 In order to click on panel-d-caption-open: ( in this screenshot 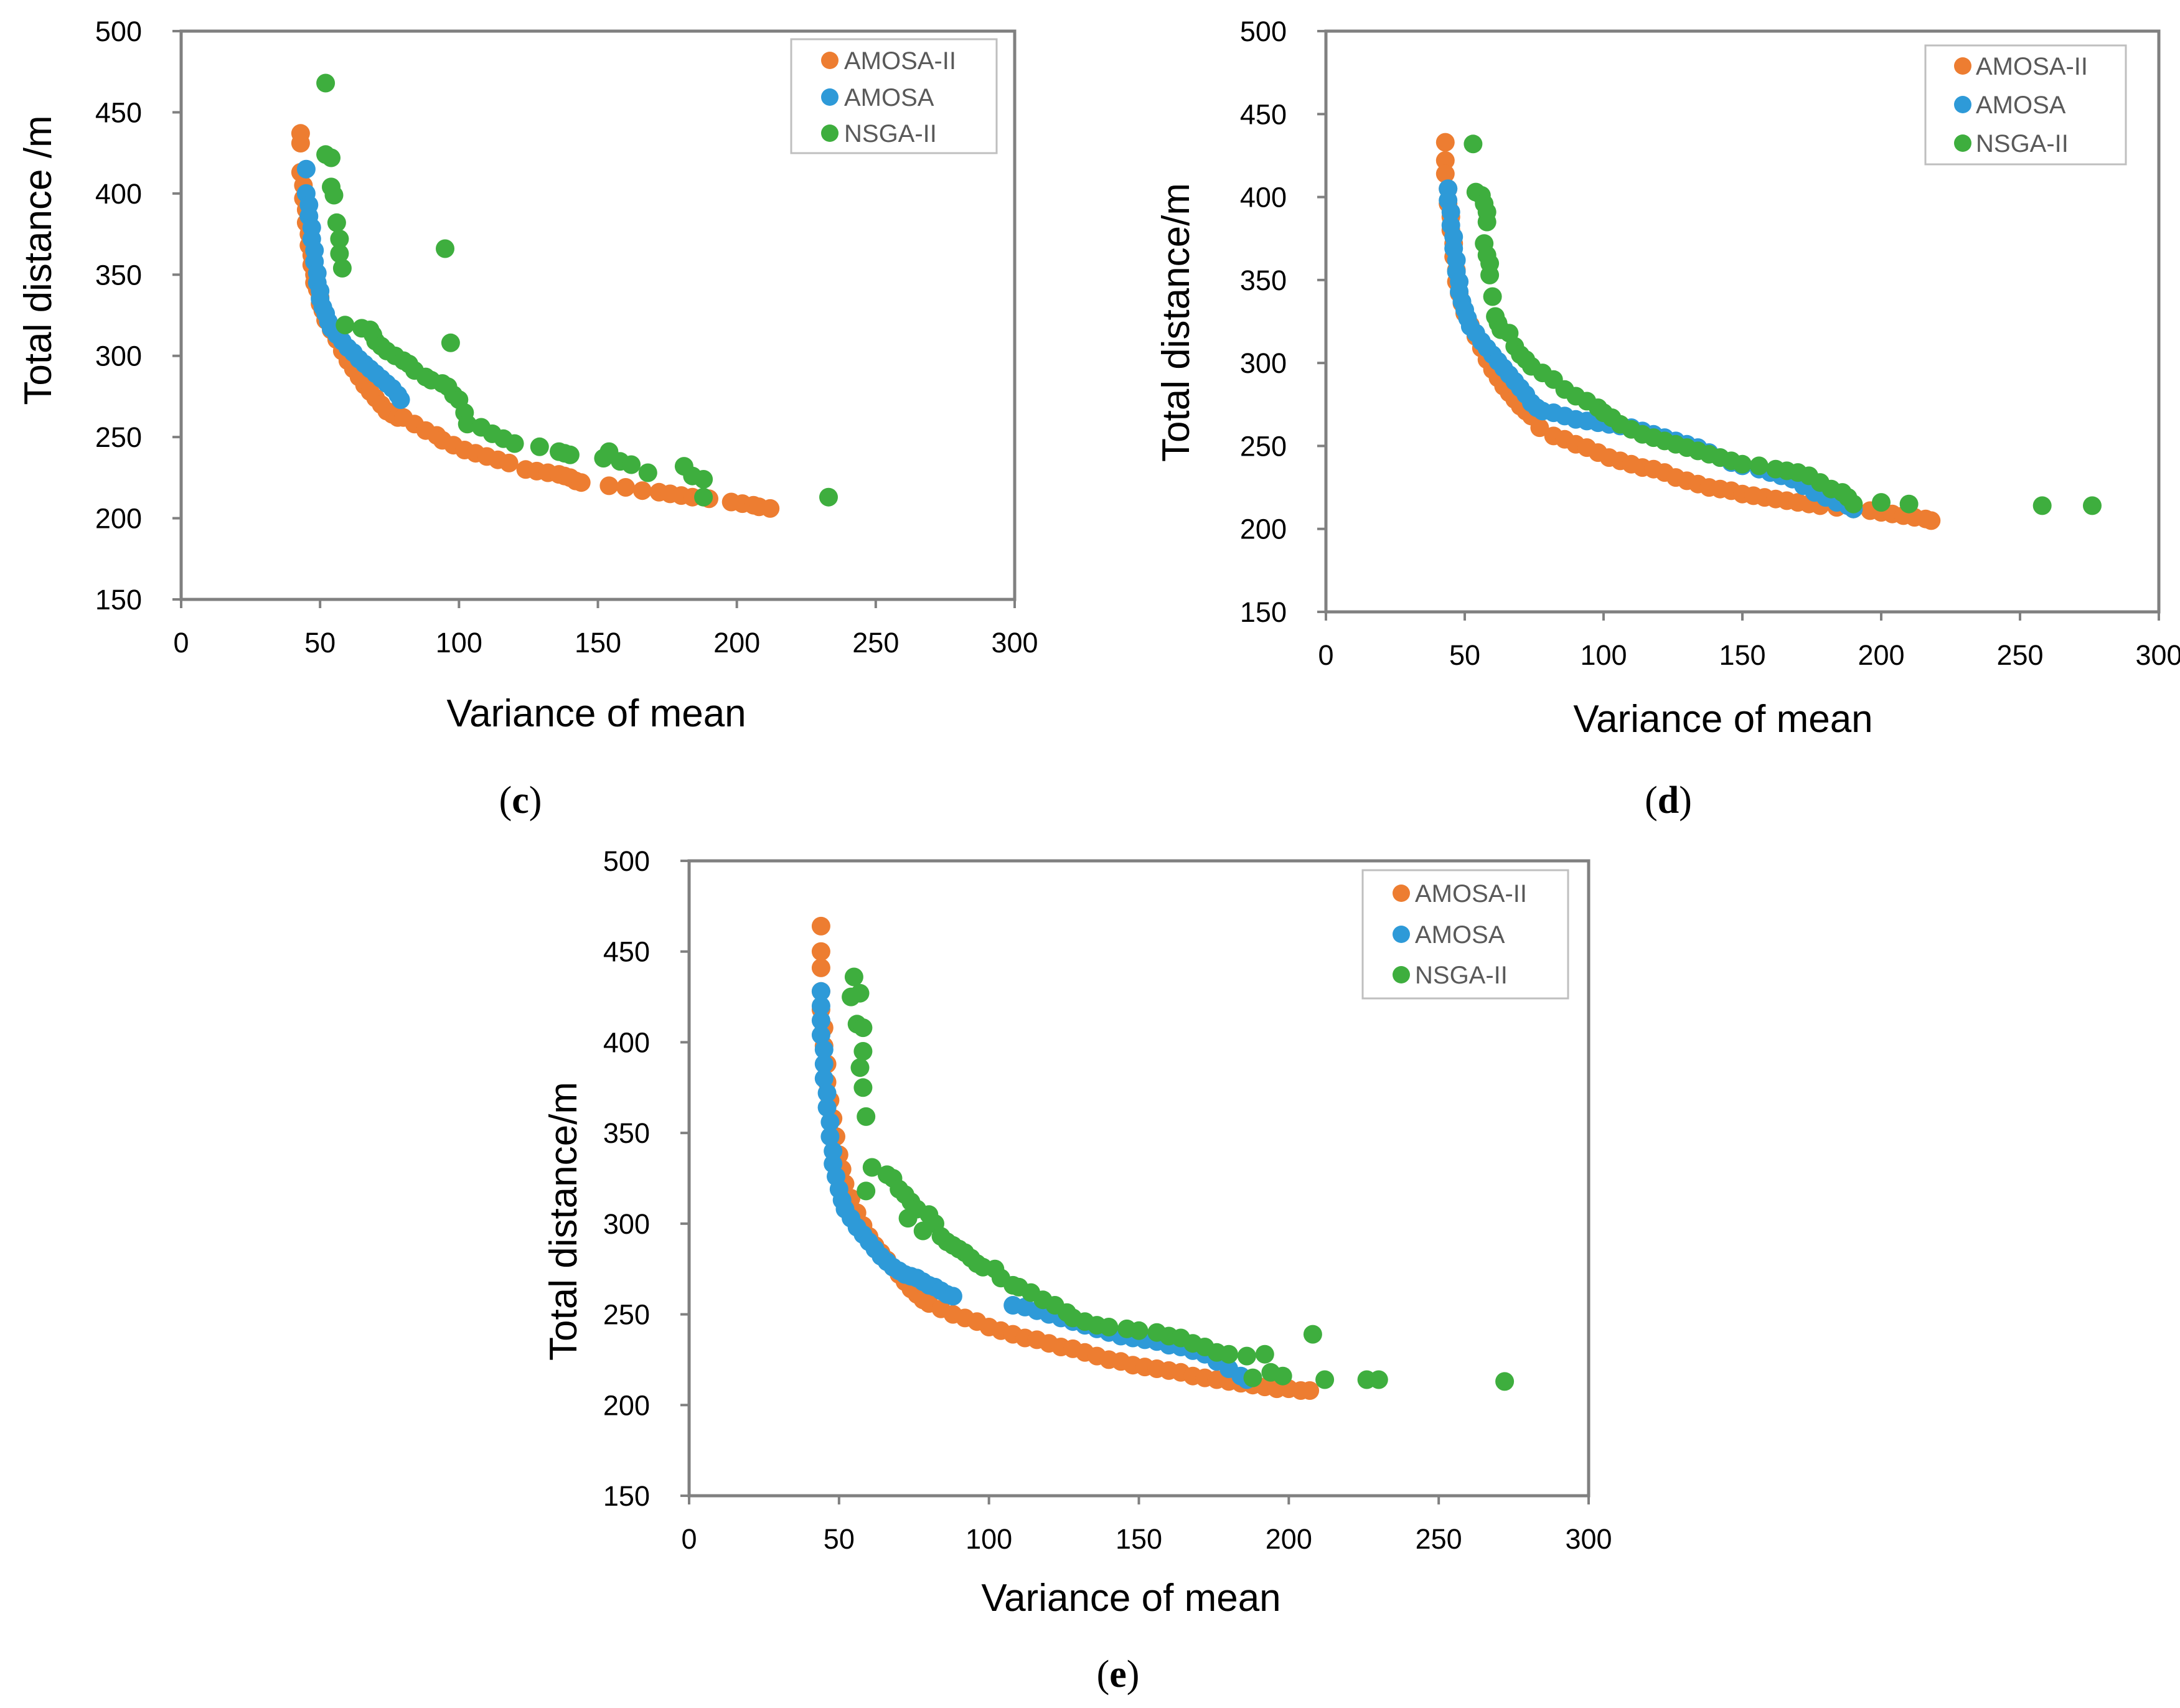, I will do `click(1651, 801)`.